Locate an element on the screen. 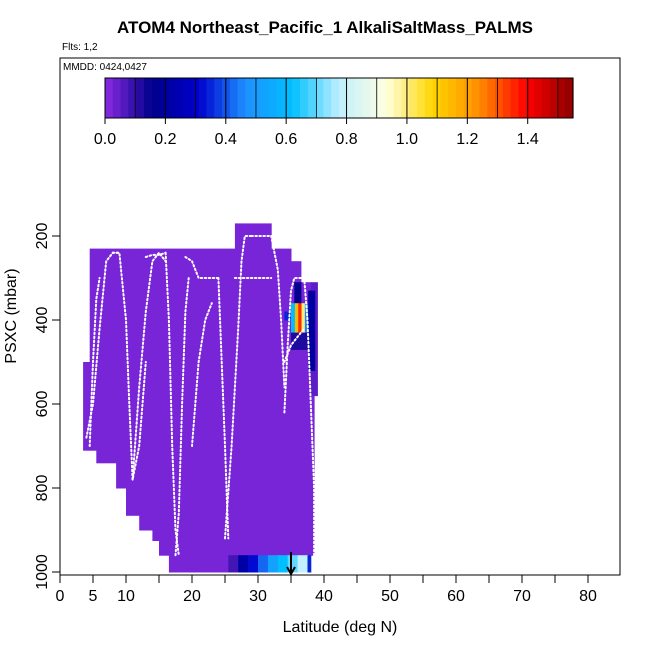 The height and width of the screenshot is (650, 650). chart-markers is located at coordinates (291, 564).